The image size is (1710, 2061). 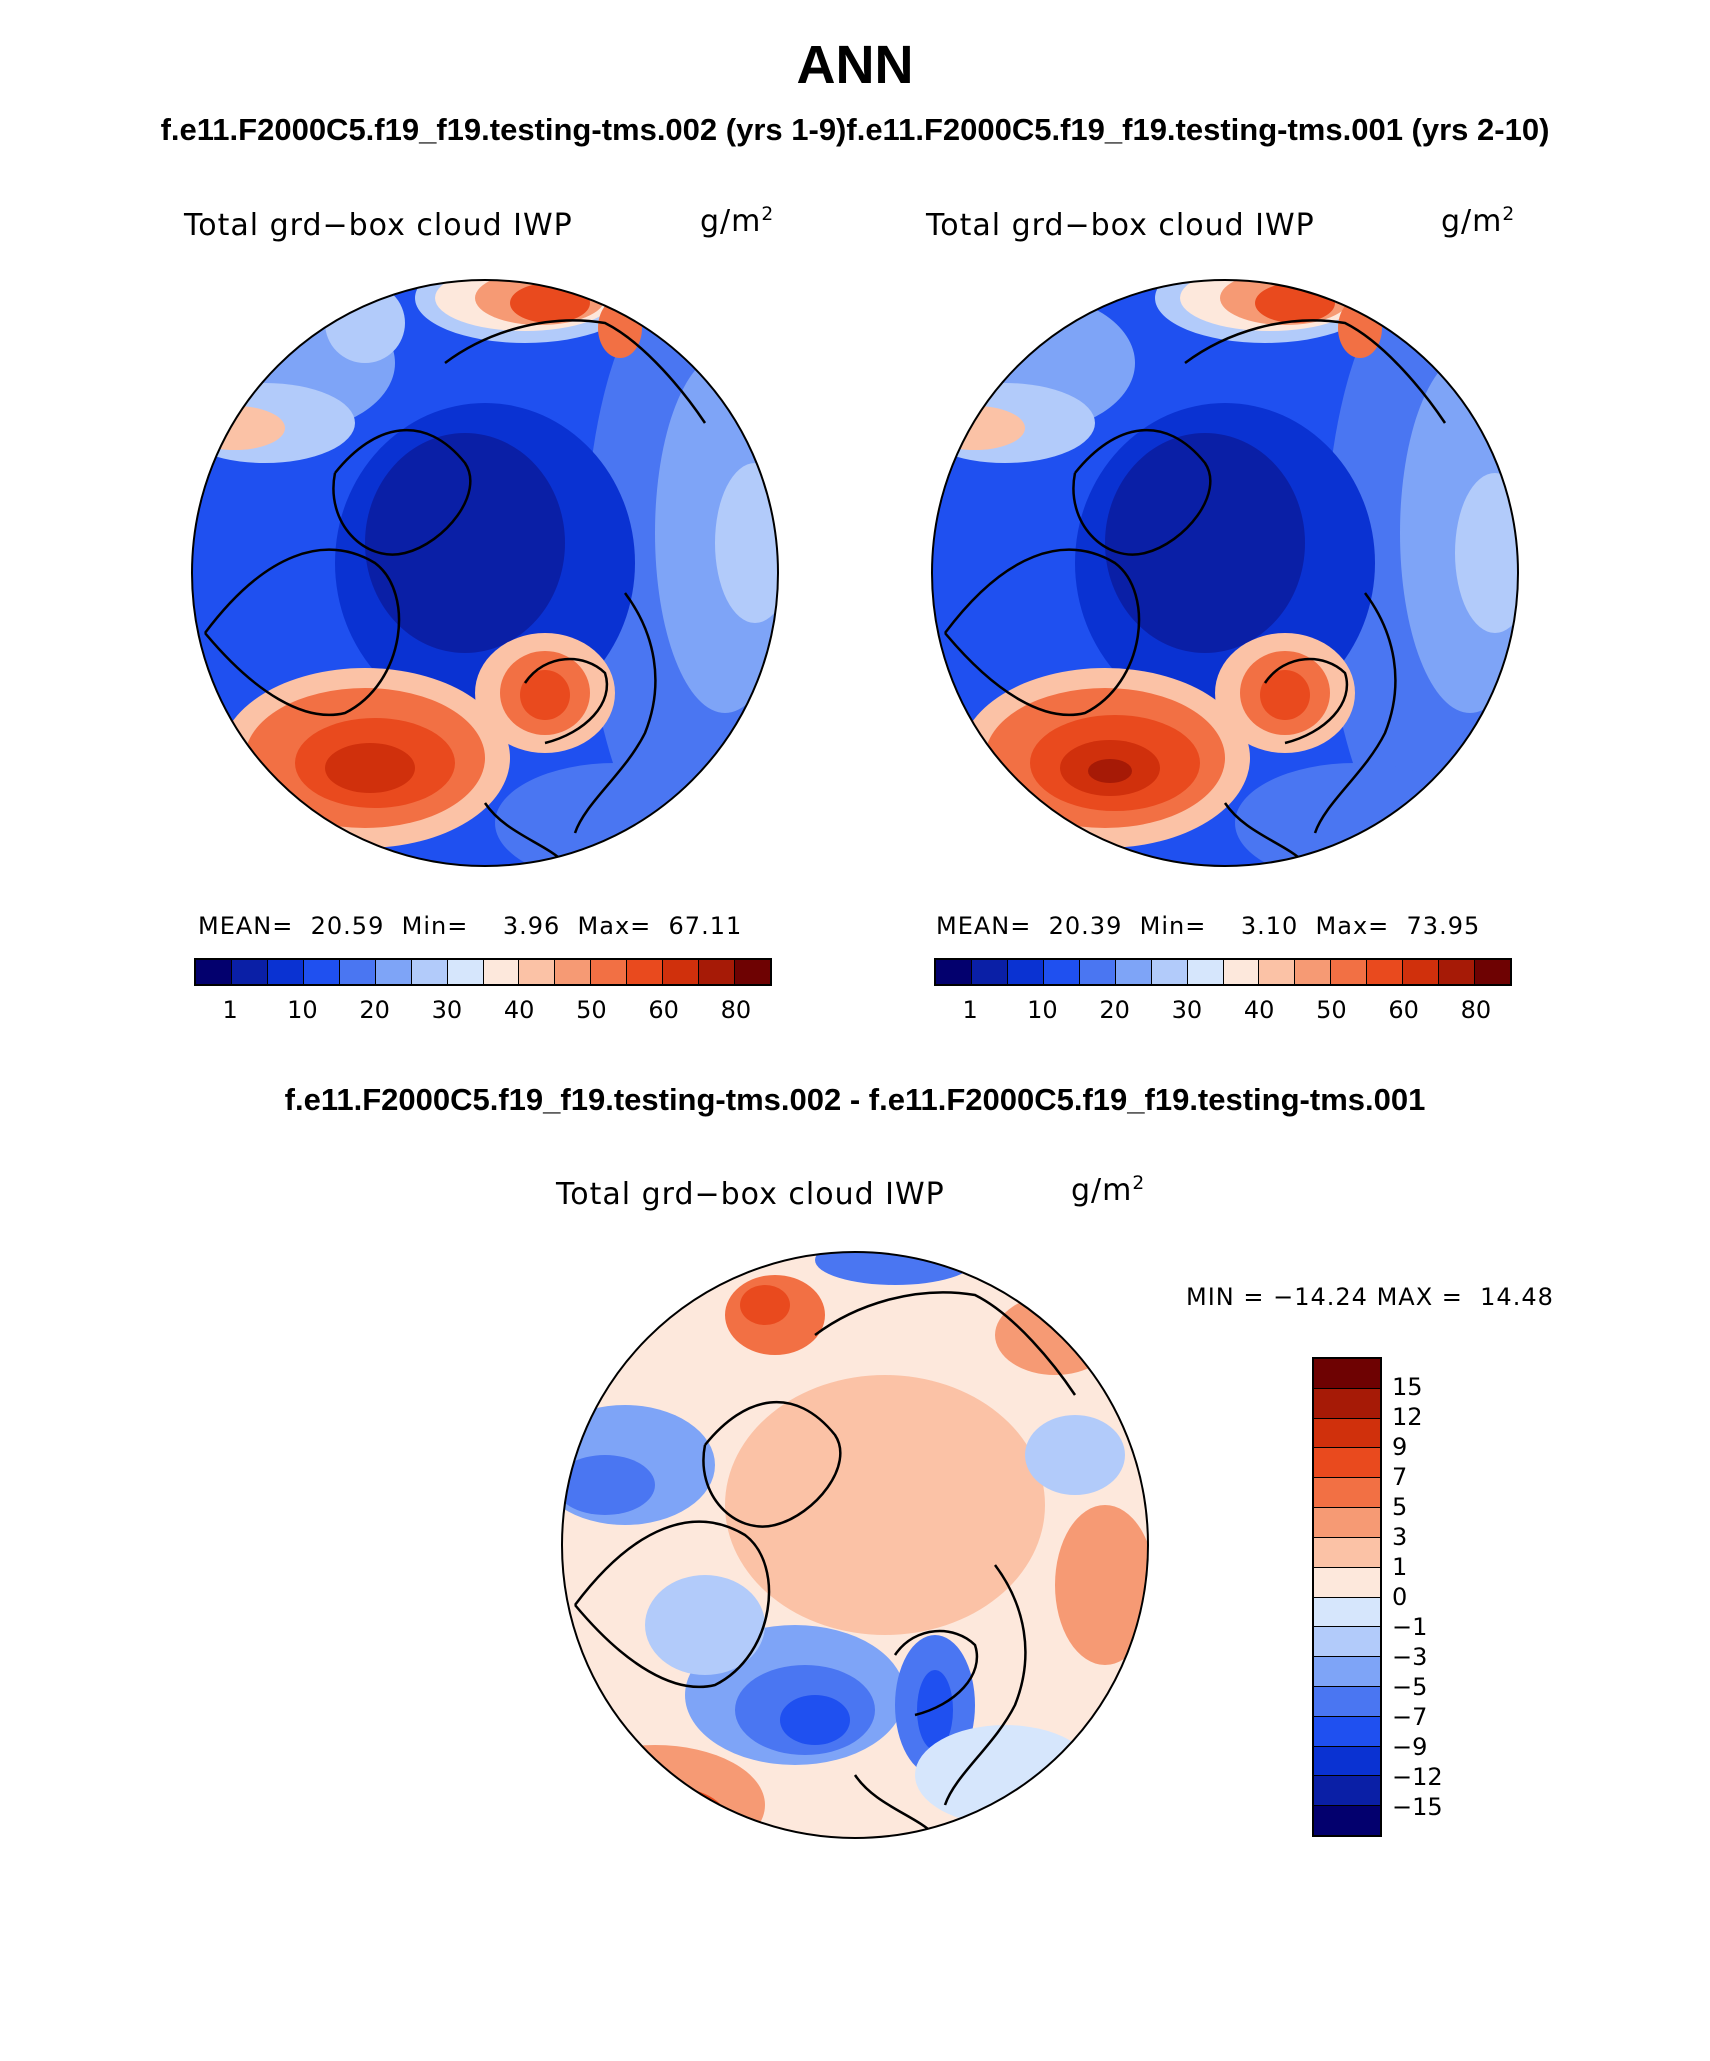 What do you see at coordinates (483, 1011) in the screenshot?
I see `panel1-colorbar-labels: 1 10 20 30 40 50 60 80` at bounding box center [483, 1011].